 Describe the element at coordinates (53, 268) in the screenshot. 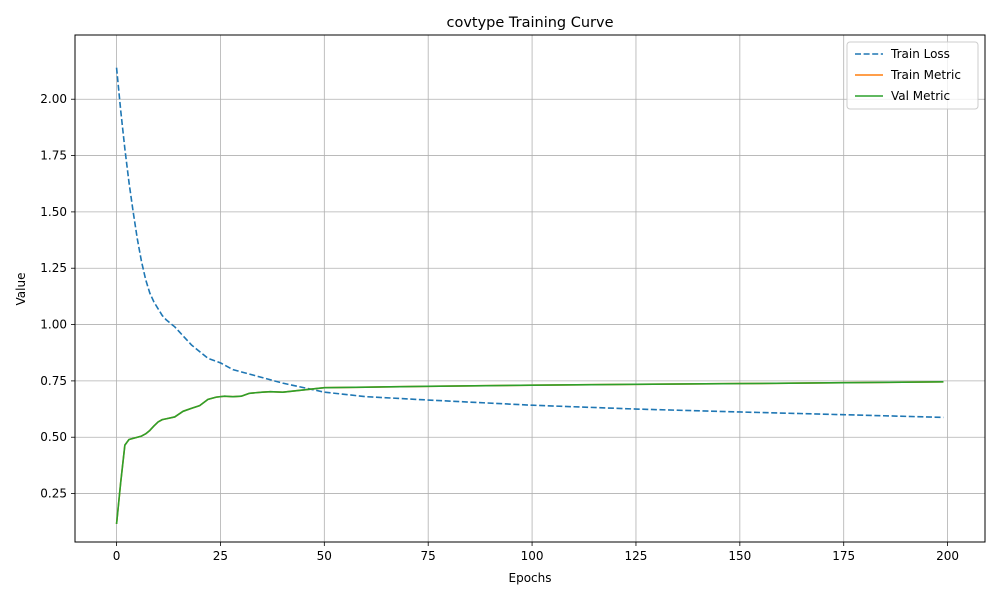

I see `y-tick-label: 1.25` at that location.